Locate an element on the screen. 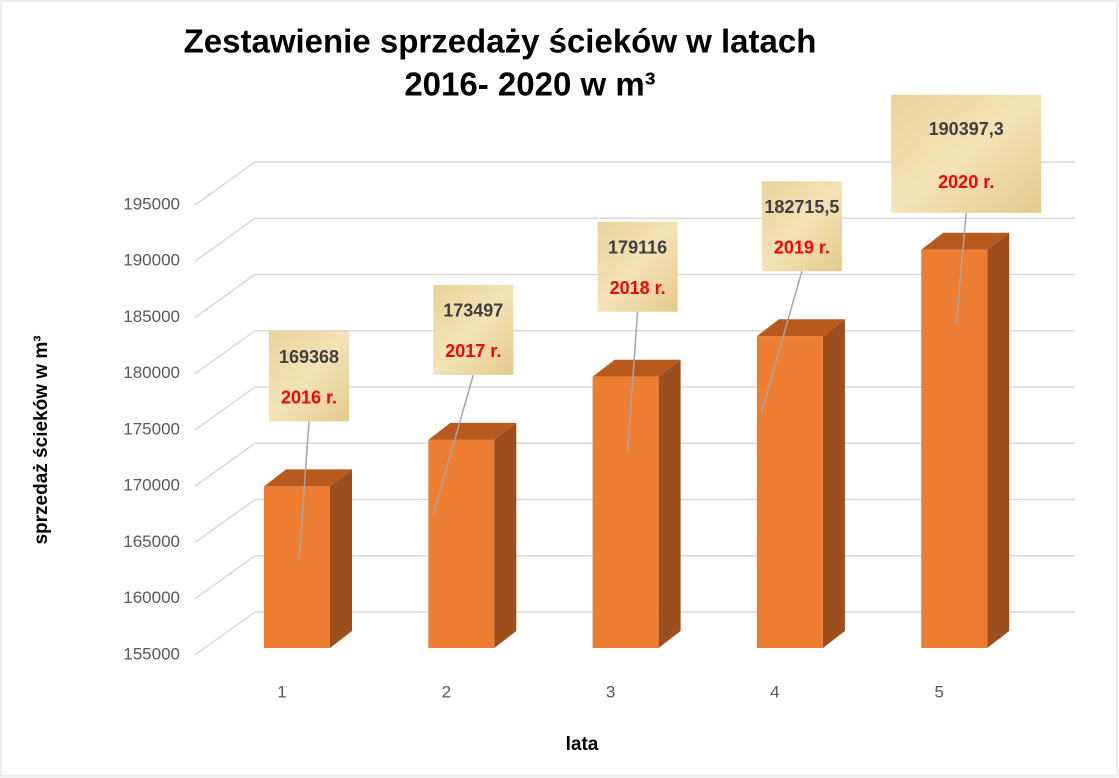 This screenshot has width=1119, height=778. grid-line is located at coordinates (634, 183).